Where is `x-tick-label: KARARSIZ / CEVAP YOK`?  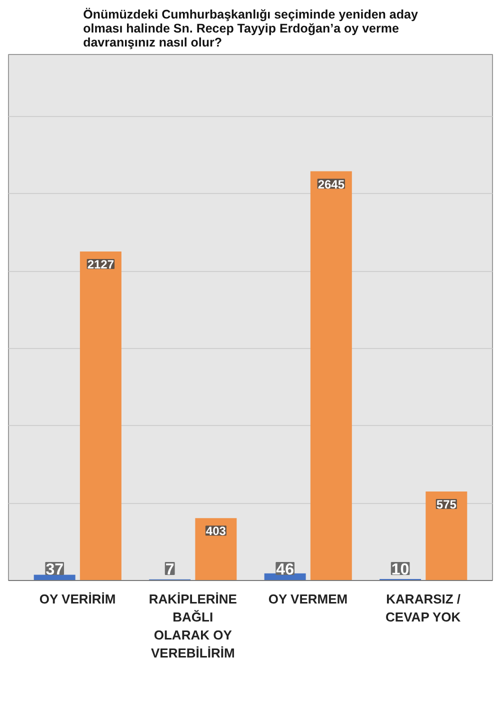
x-tick-label: KARARSIZ / CEVAP YOK is located at coordinates (424, 608).